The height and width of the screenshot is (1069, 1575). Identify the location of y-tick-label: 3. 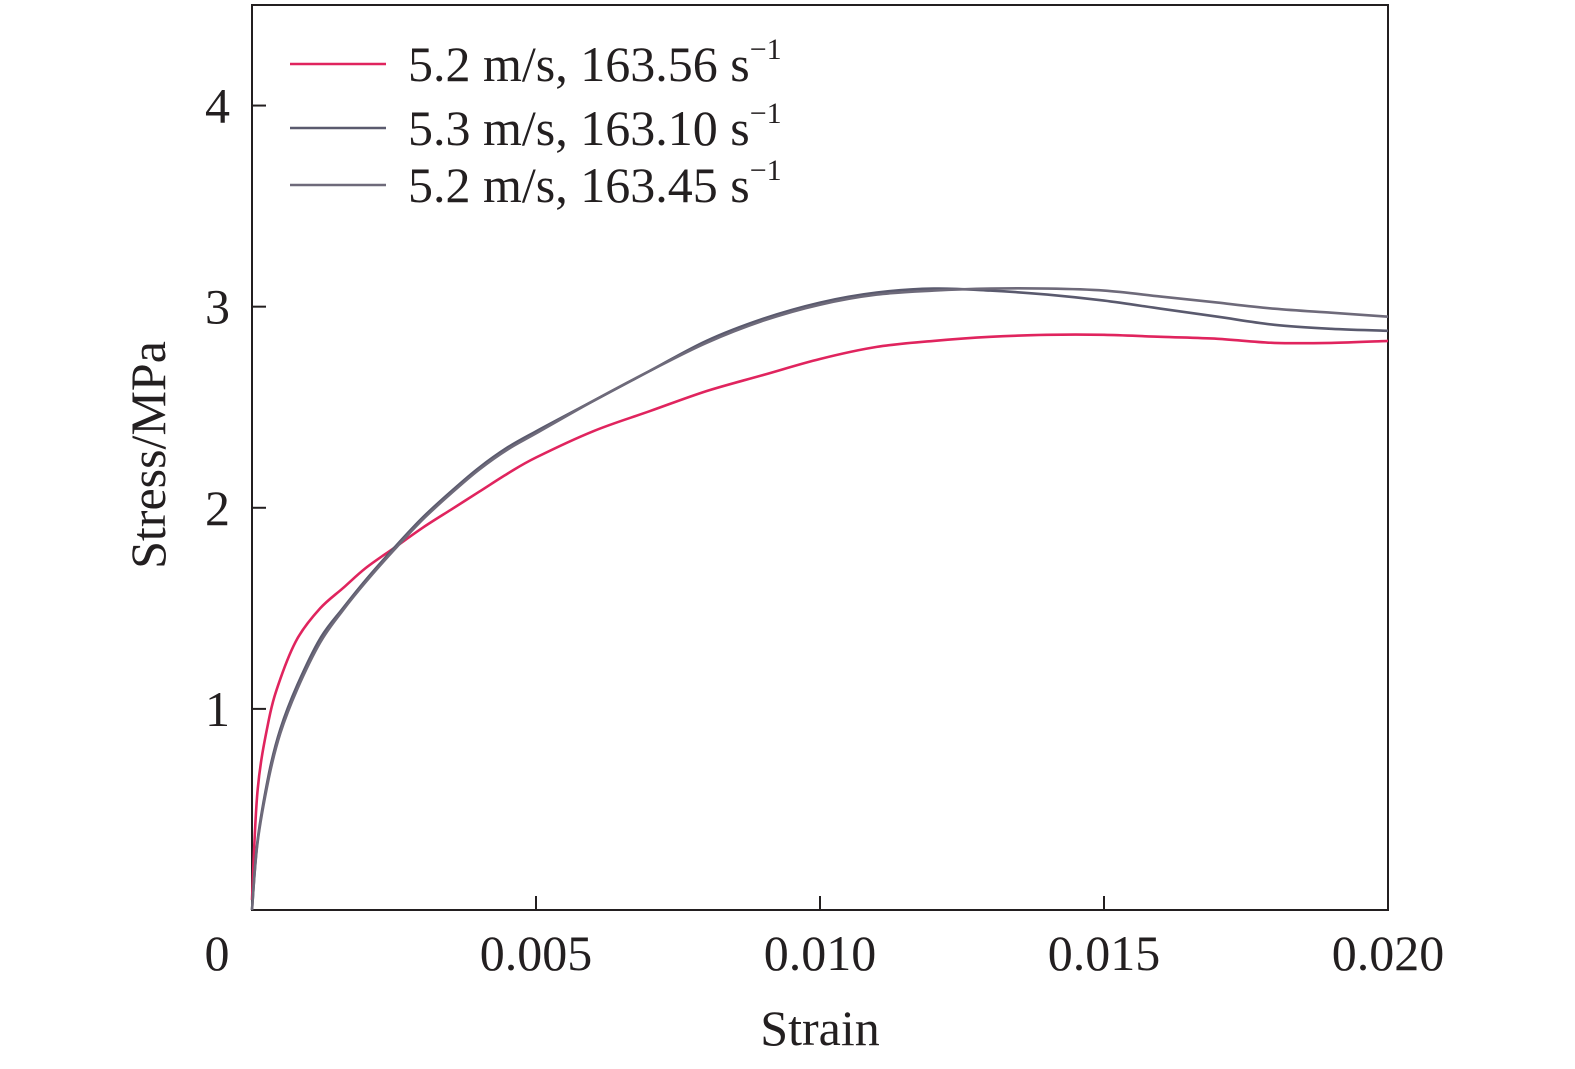
(217, 307).